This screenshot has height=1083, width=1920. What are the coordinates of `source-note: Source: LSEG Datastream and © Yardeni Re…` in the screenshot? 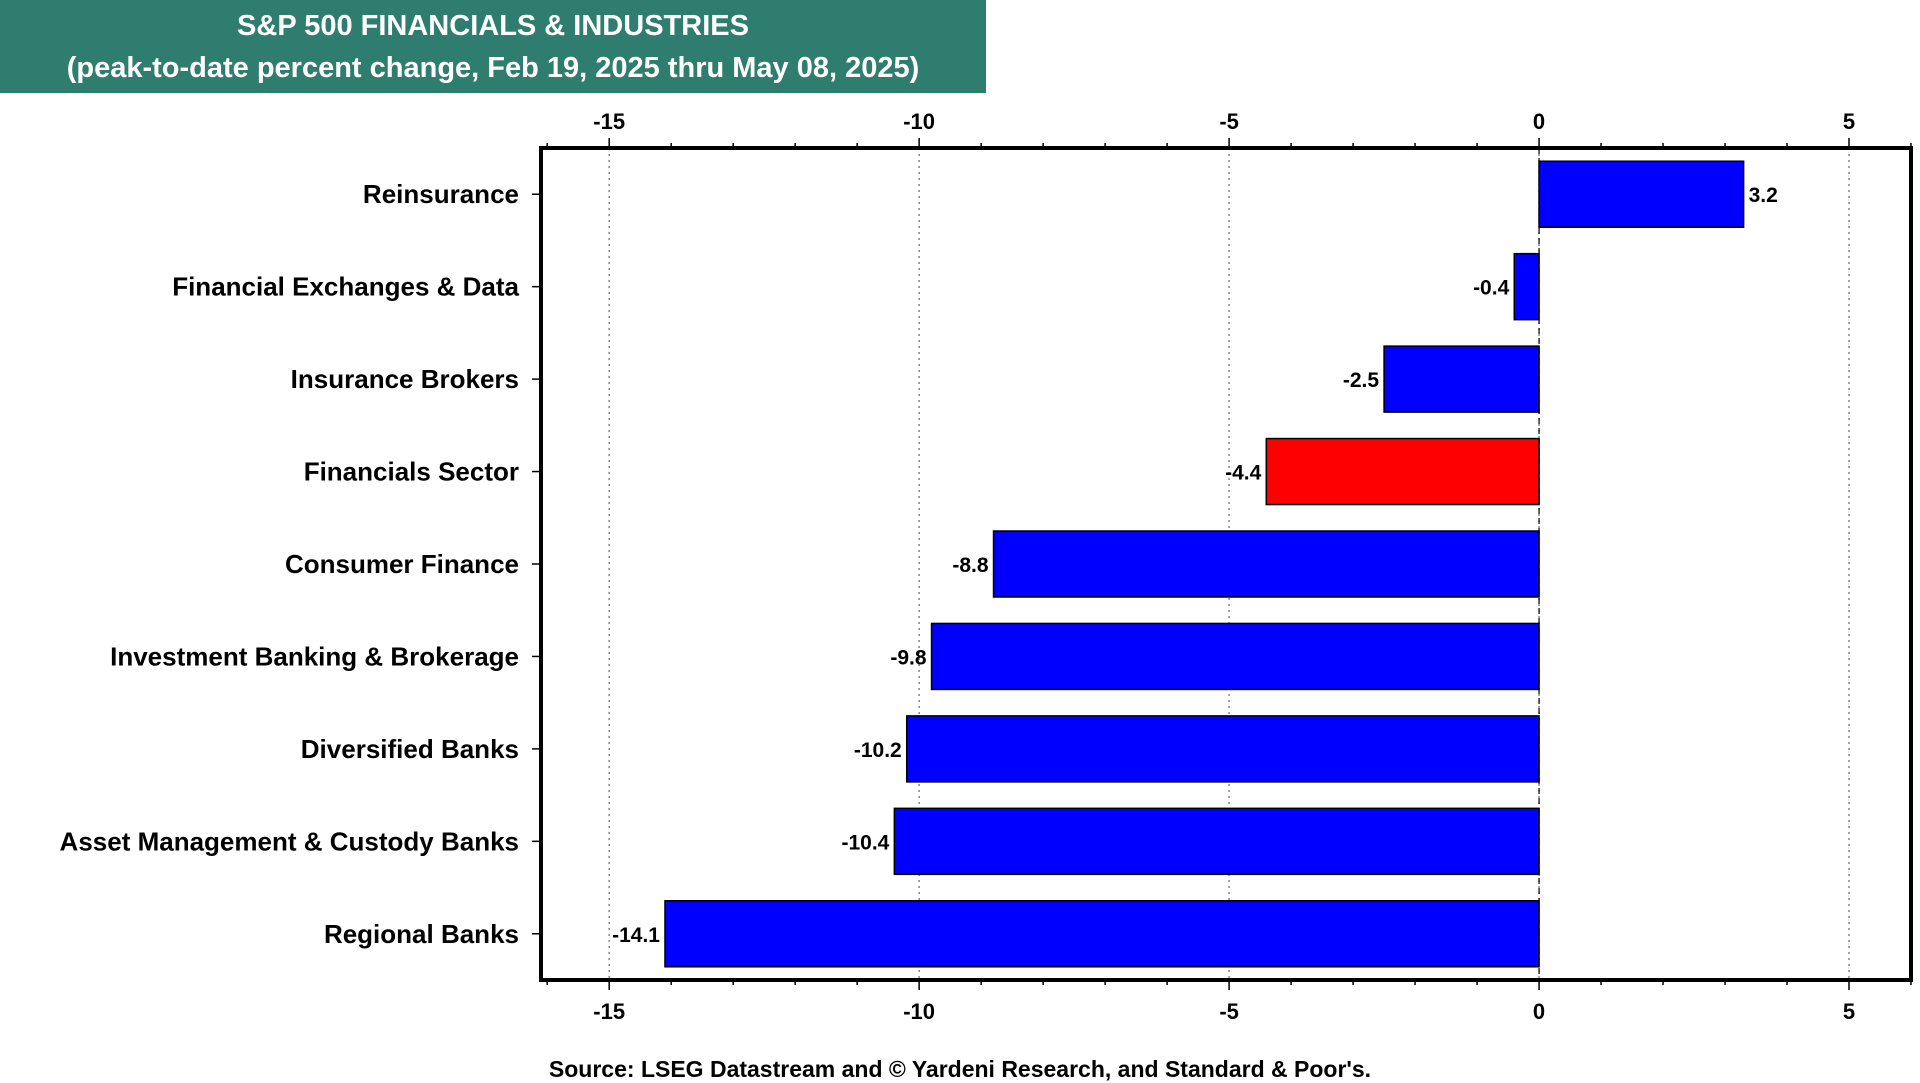 It's located at (960, 1069).